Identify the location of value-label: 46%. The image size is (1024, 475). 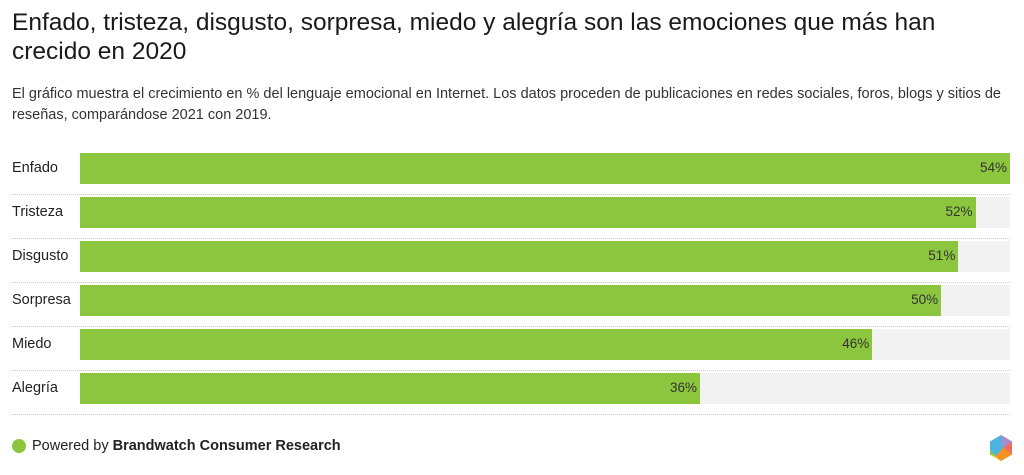
(856, 343).